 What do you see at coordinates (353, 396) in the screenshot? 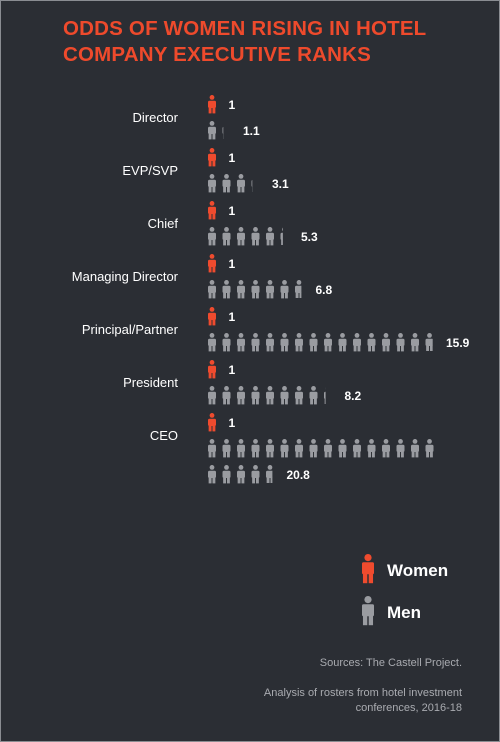
I see `men-value-label: 8.2` at bounding box center [353, 396].